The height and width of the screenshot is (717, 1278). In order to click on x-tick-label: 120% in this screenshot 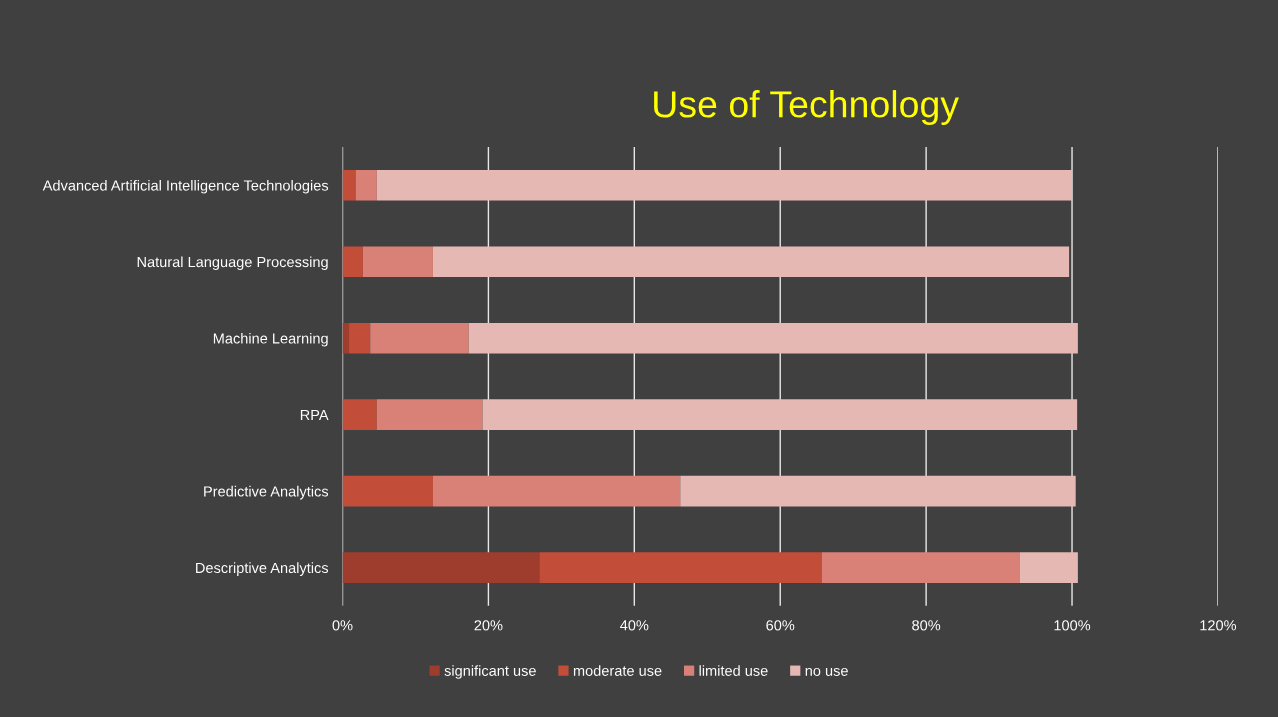, I will do `click(1218, 625)`.